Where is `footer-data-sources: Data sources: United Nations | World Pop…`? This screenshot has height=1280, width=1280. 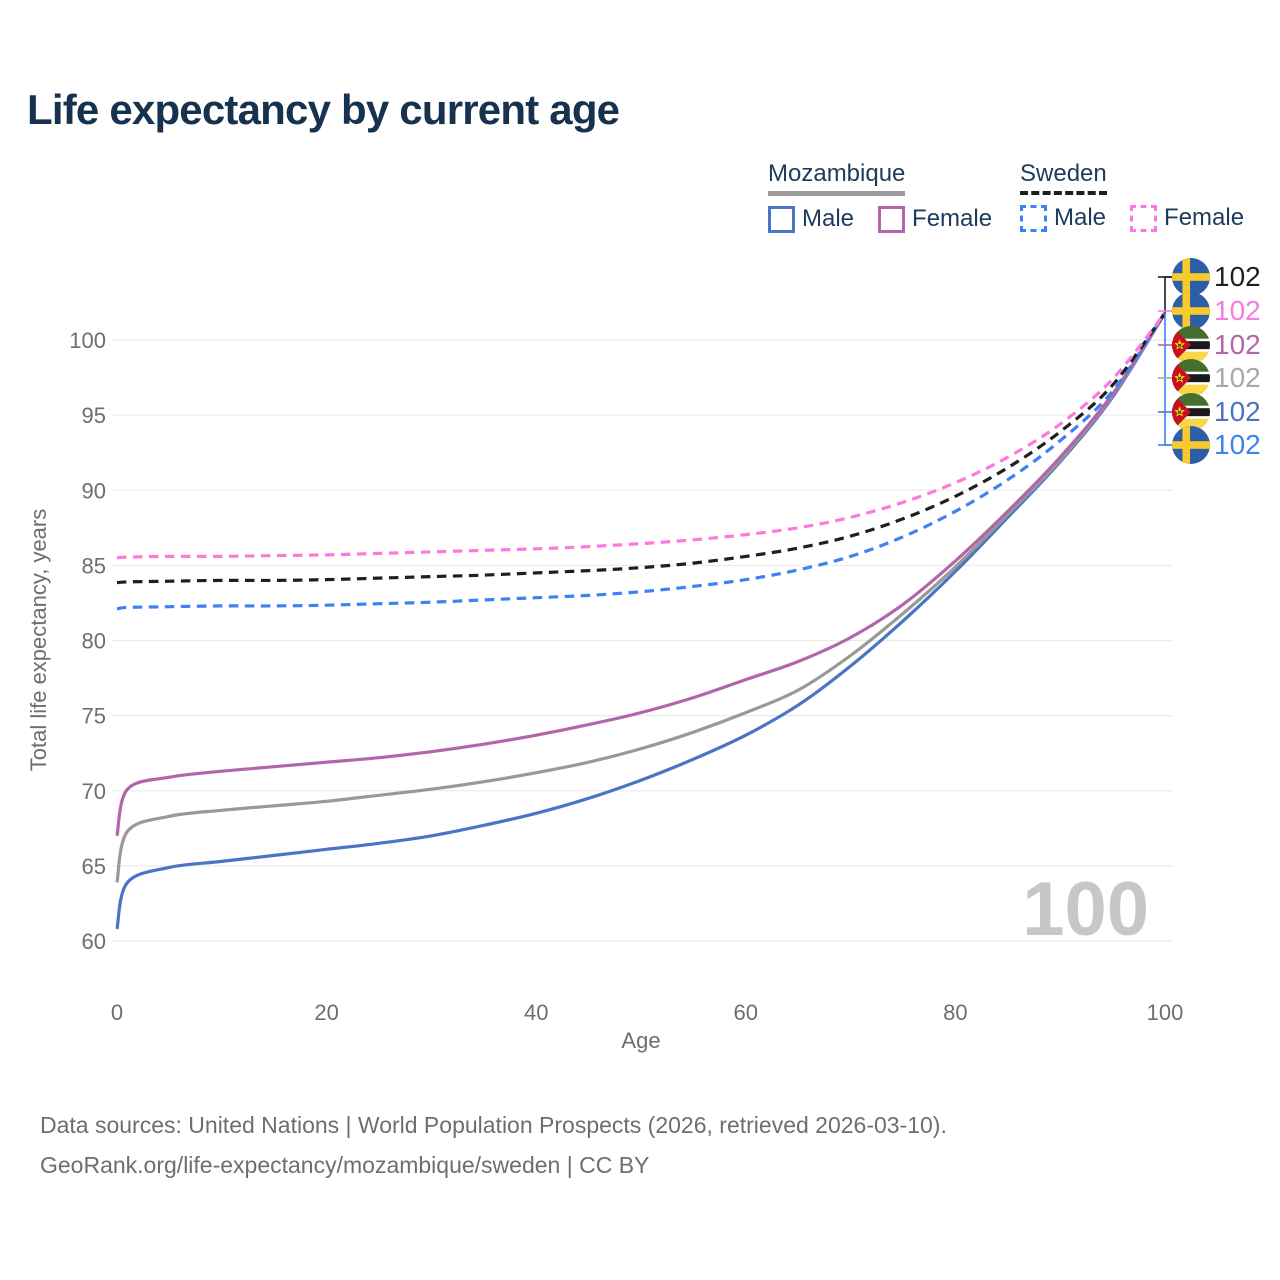 footer-data-sources: Data sources: United Nations | World Pop… is located at coordinates (493, 1125).